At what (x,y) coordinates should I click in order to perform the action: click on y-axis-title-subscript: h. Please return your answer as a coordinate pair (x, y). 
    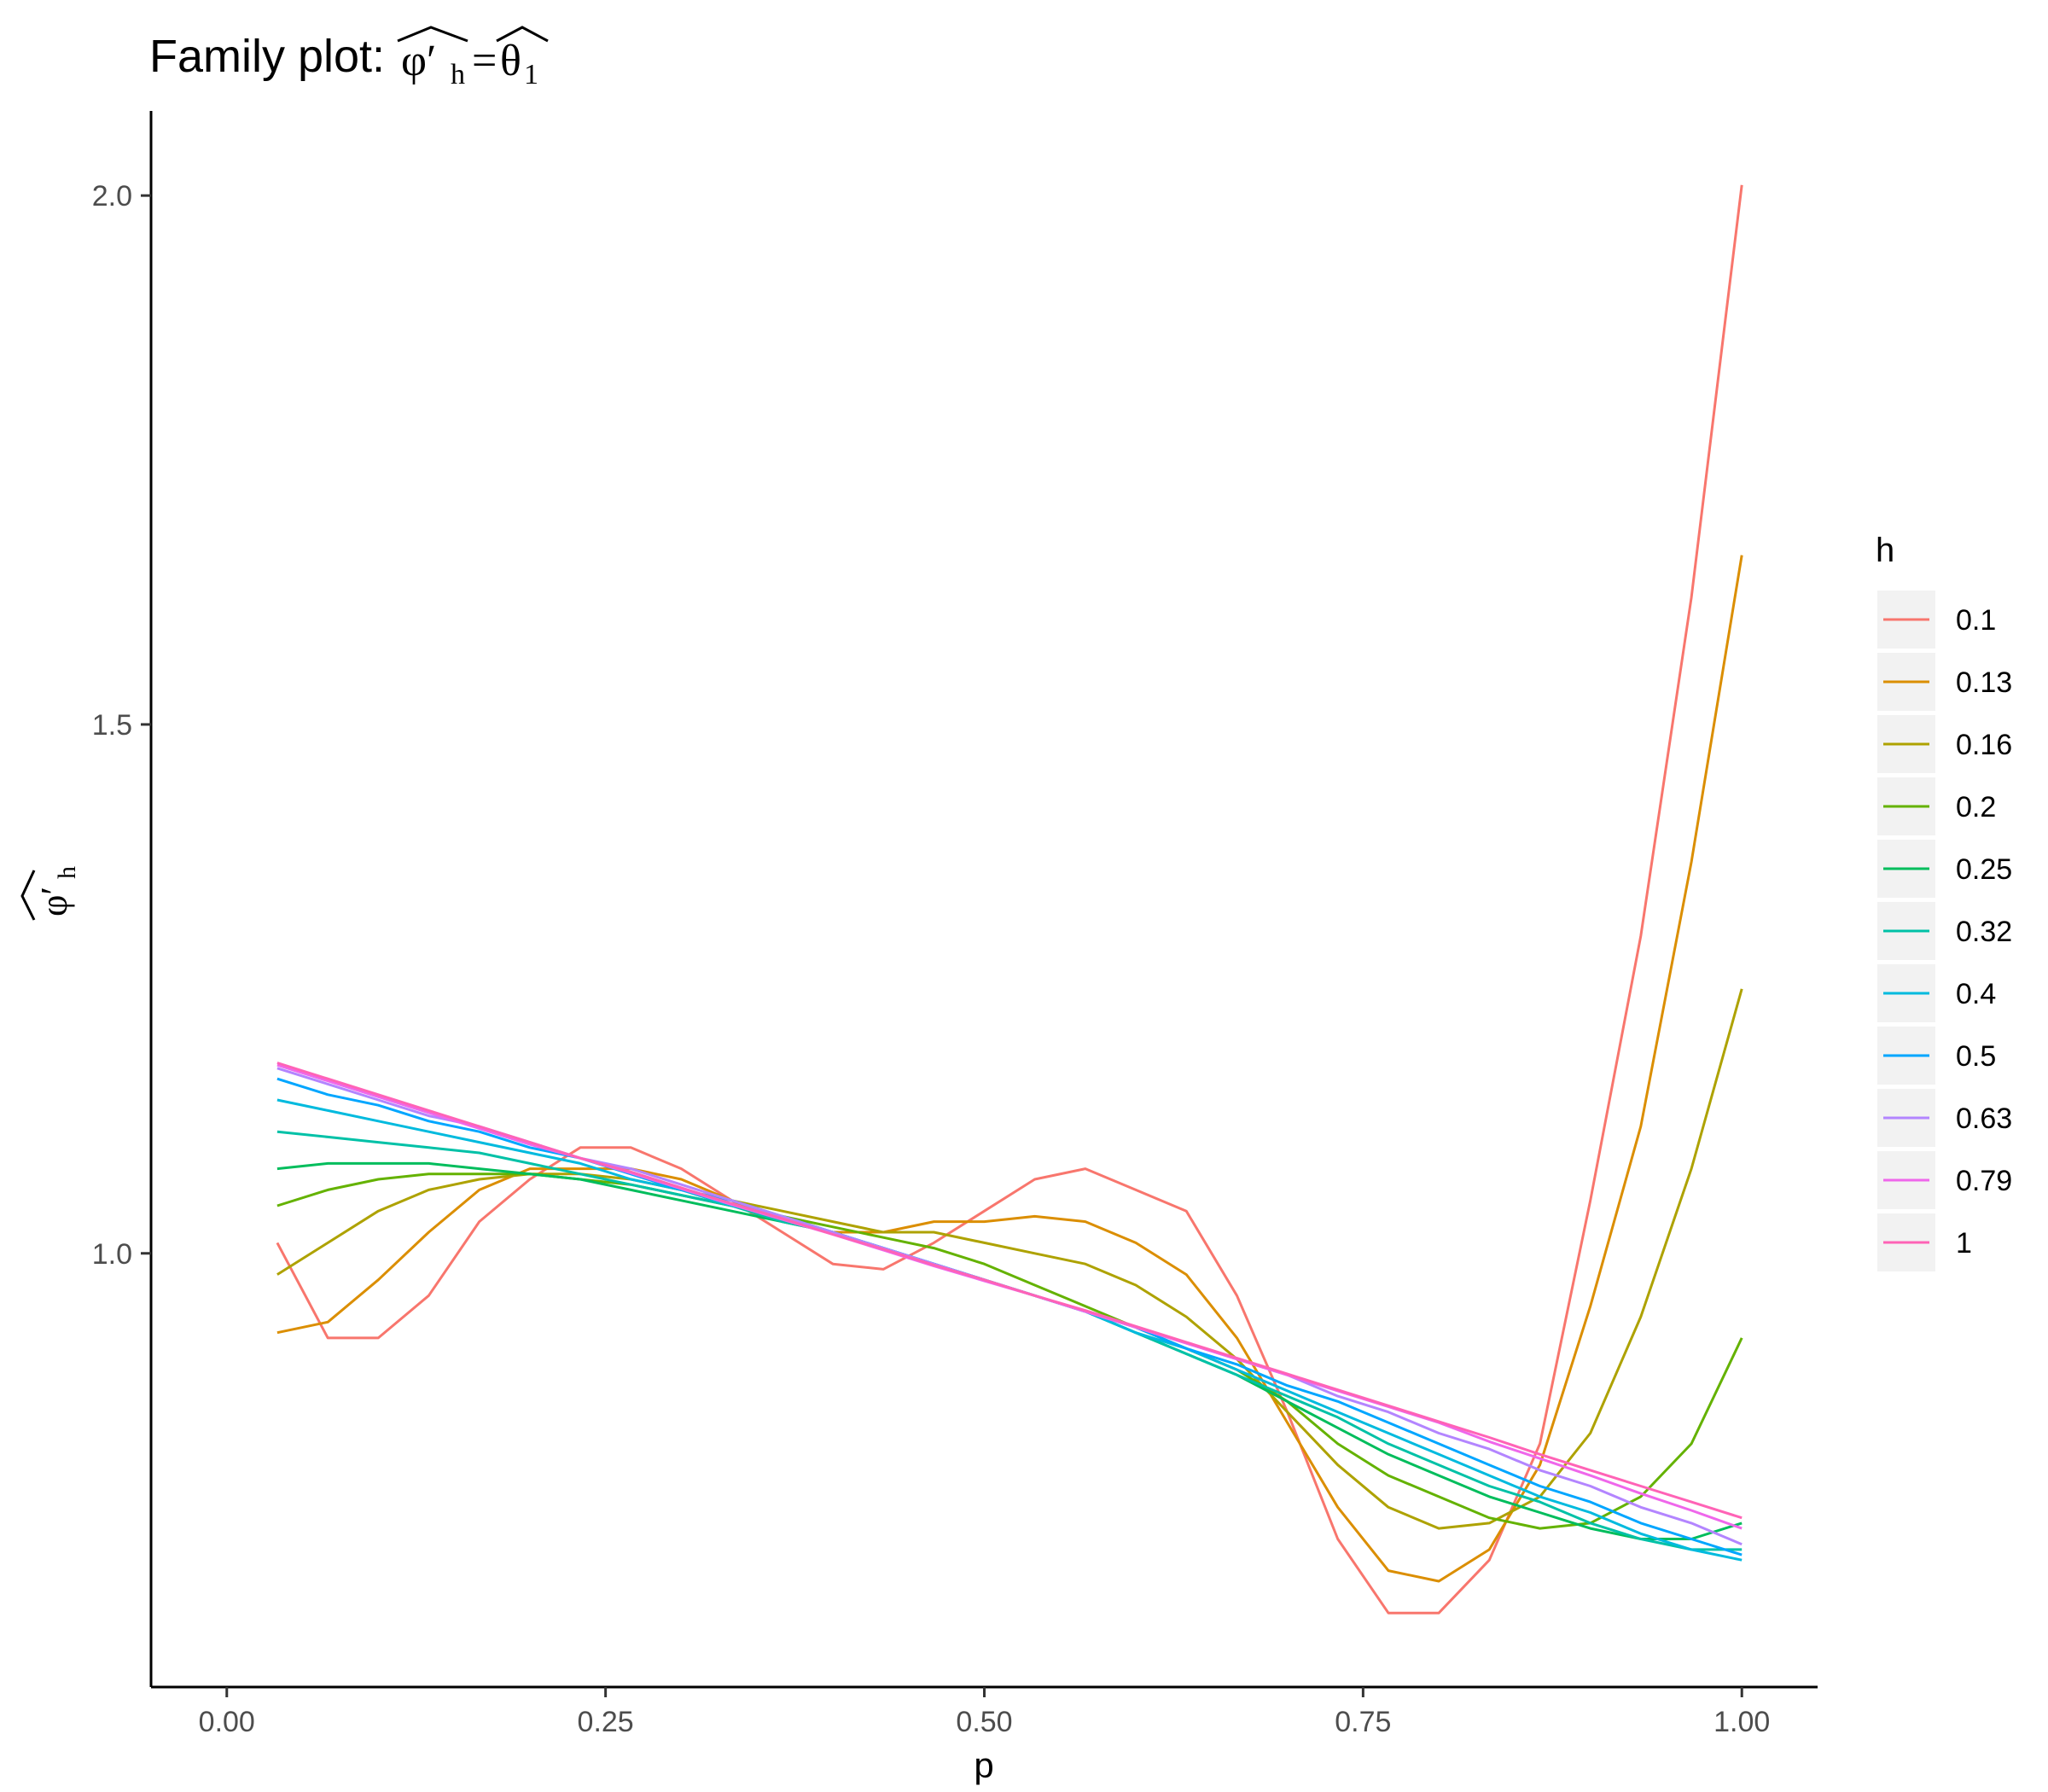
    Looking at the image, I should click on (67, 872).